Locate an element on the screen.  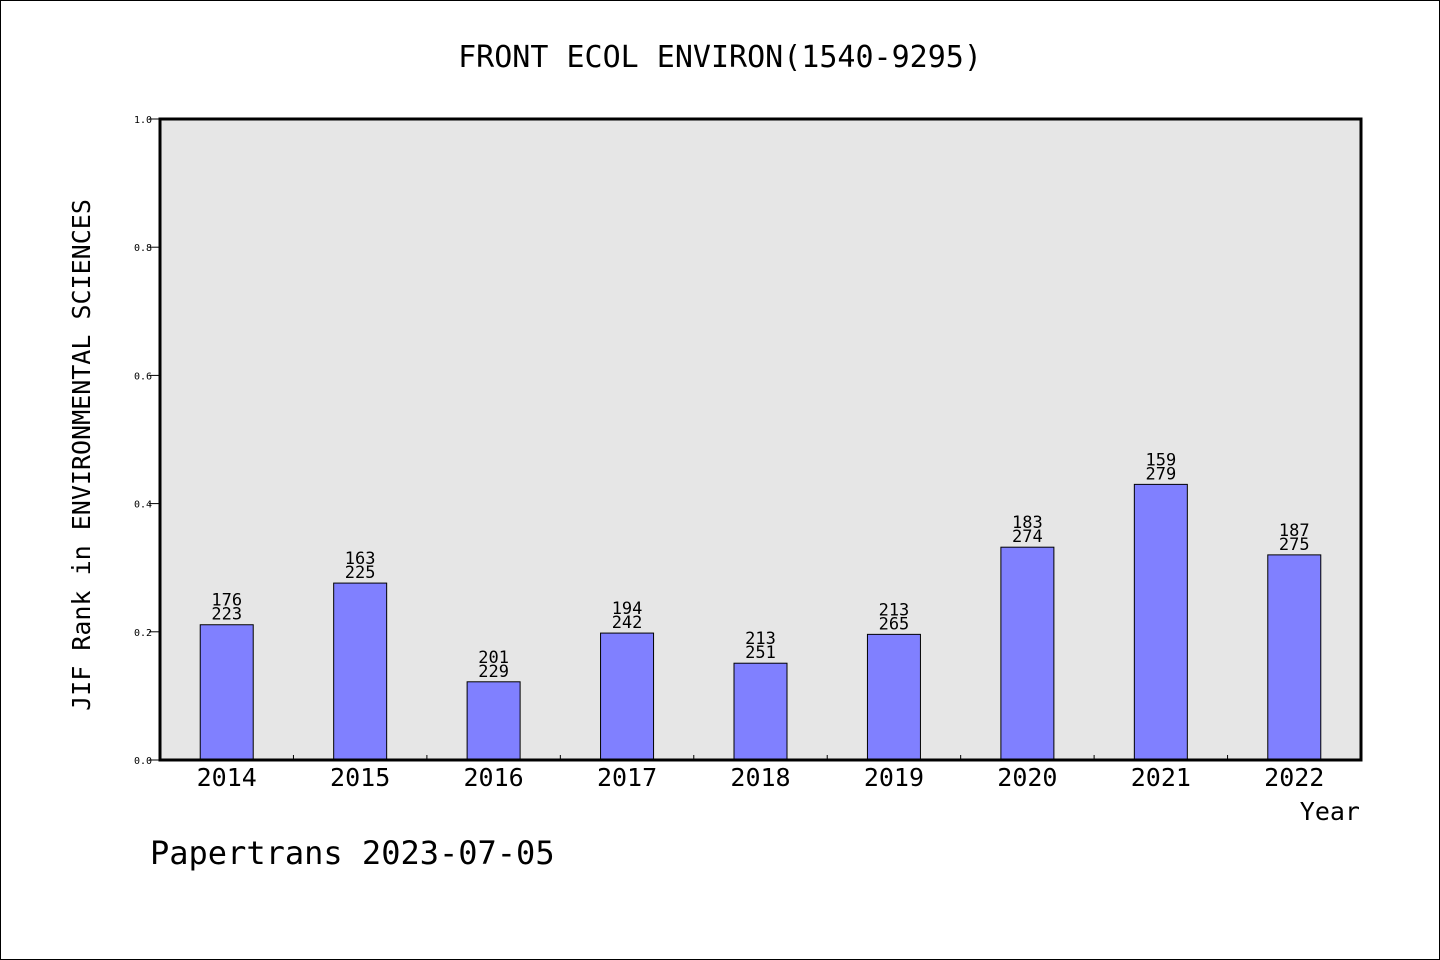
data-label-total: 229 is located at coordinates (493, 672).